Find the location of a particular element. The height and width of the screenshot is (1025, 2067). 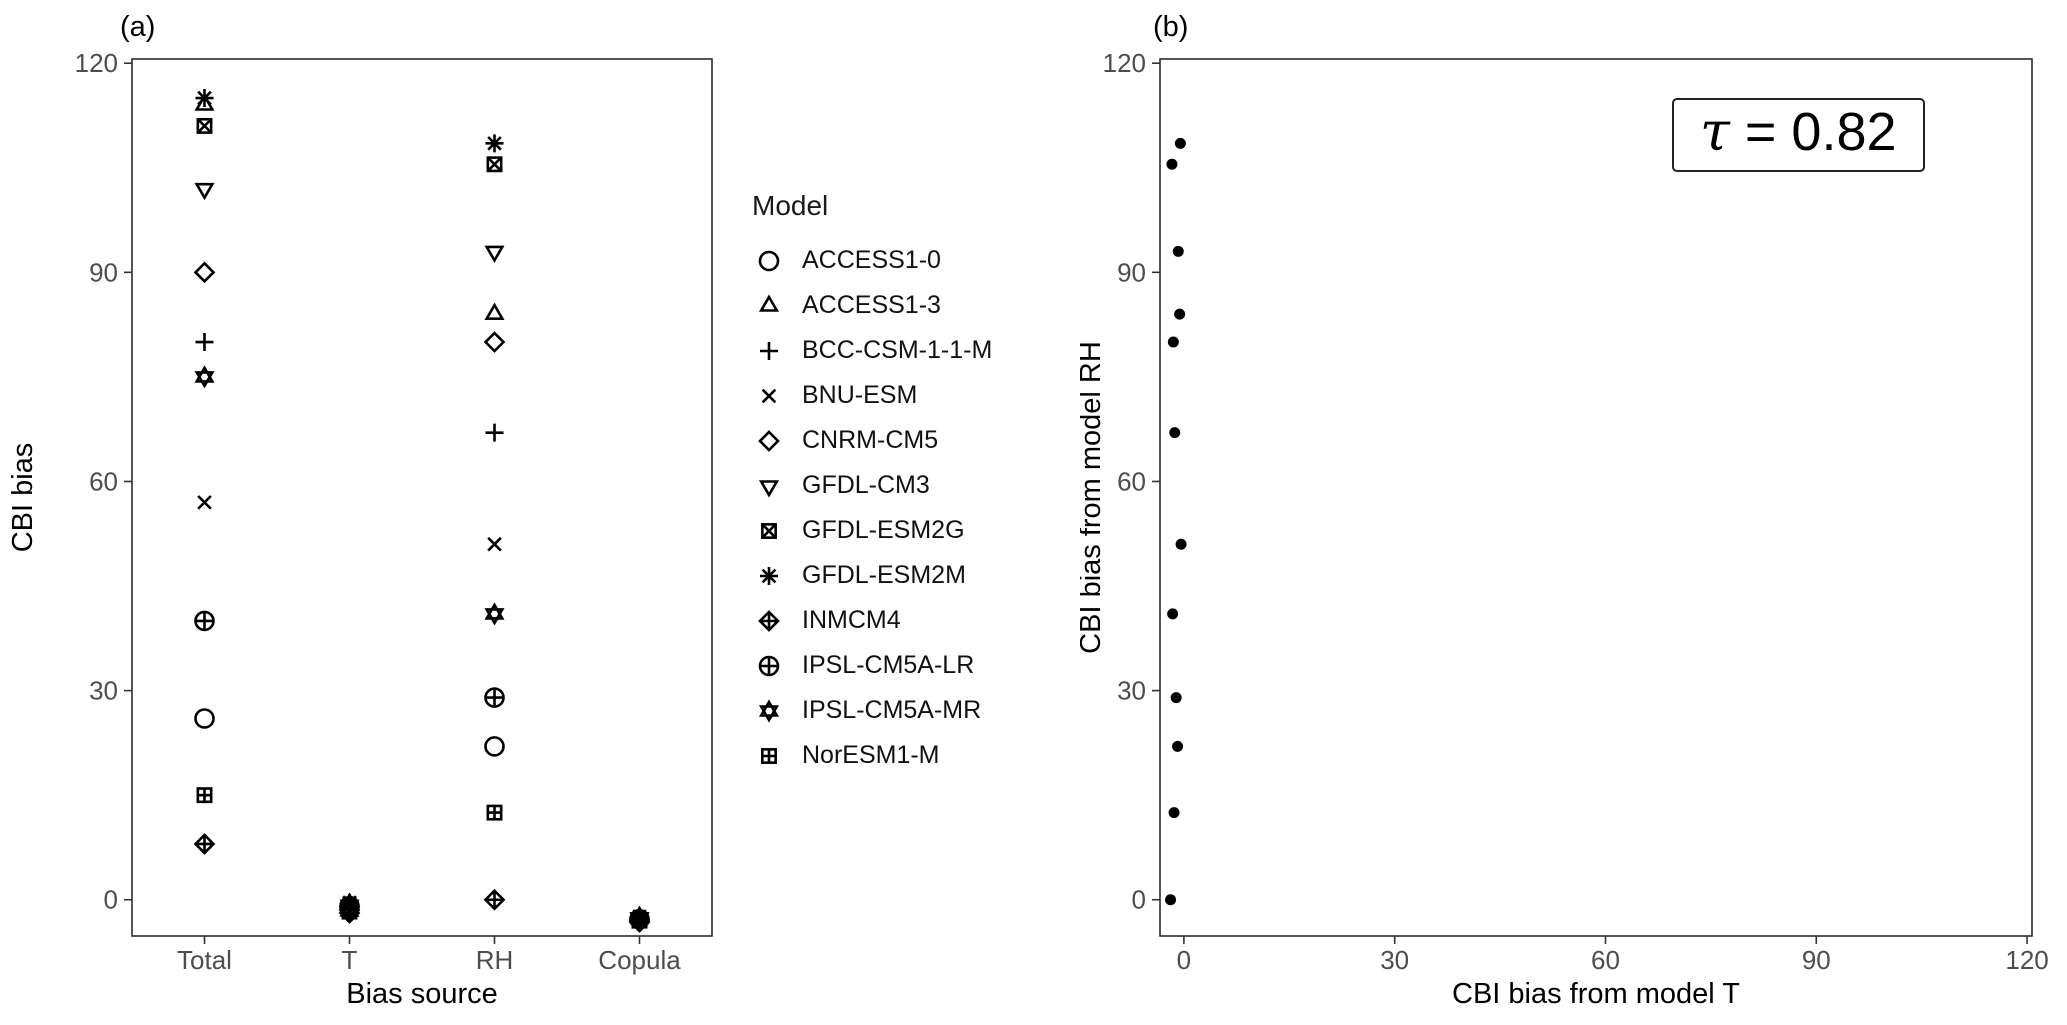

x-axis-tick-label: Copula is located at coordinates (639, 960).